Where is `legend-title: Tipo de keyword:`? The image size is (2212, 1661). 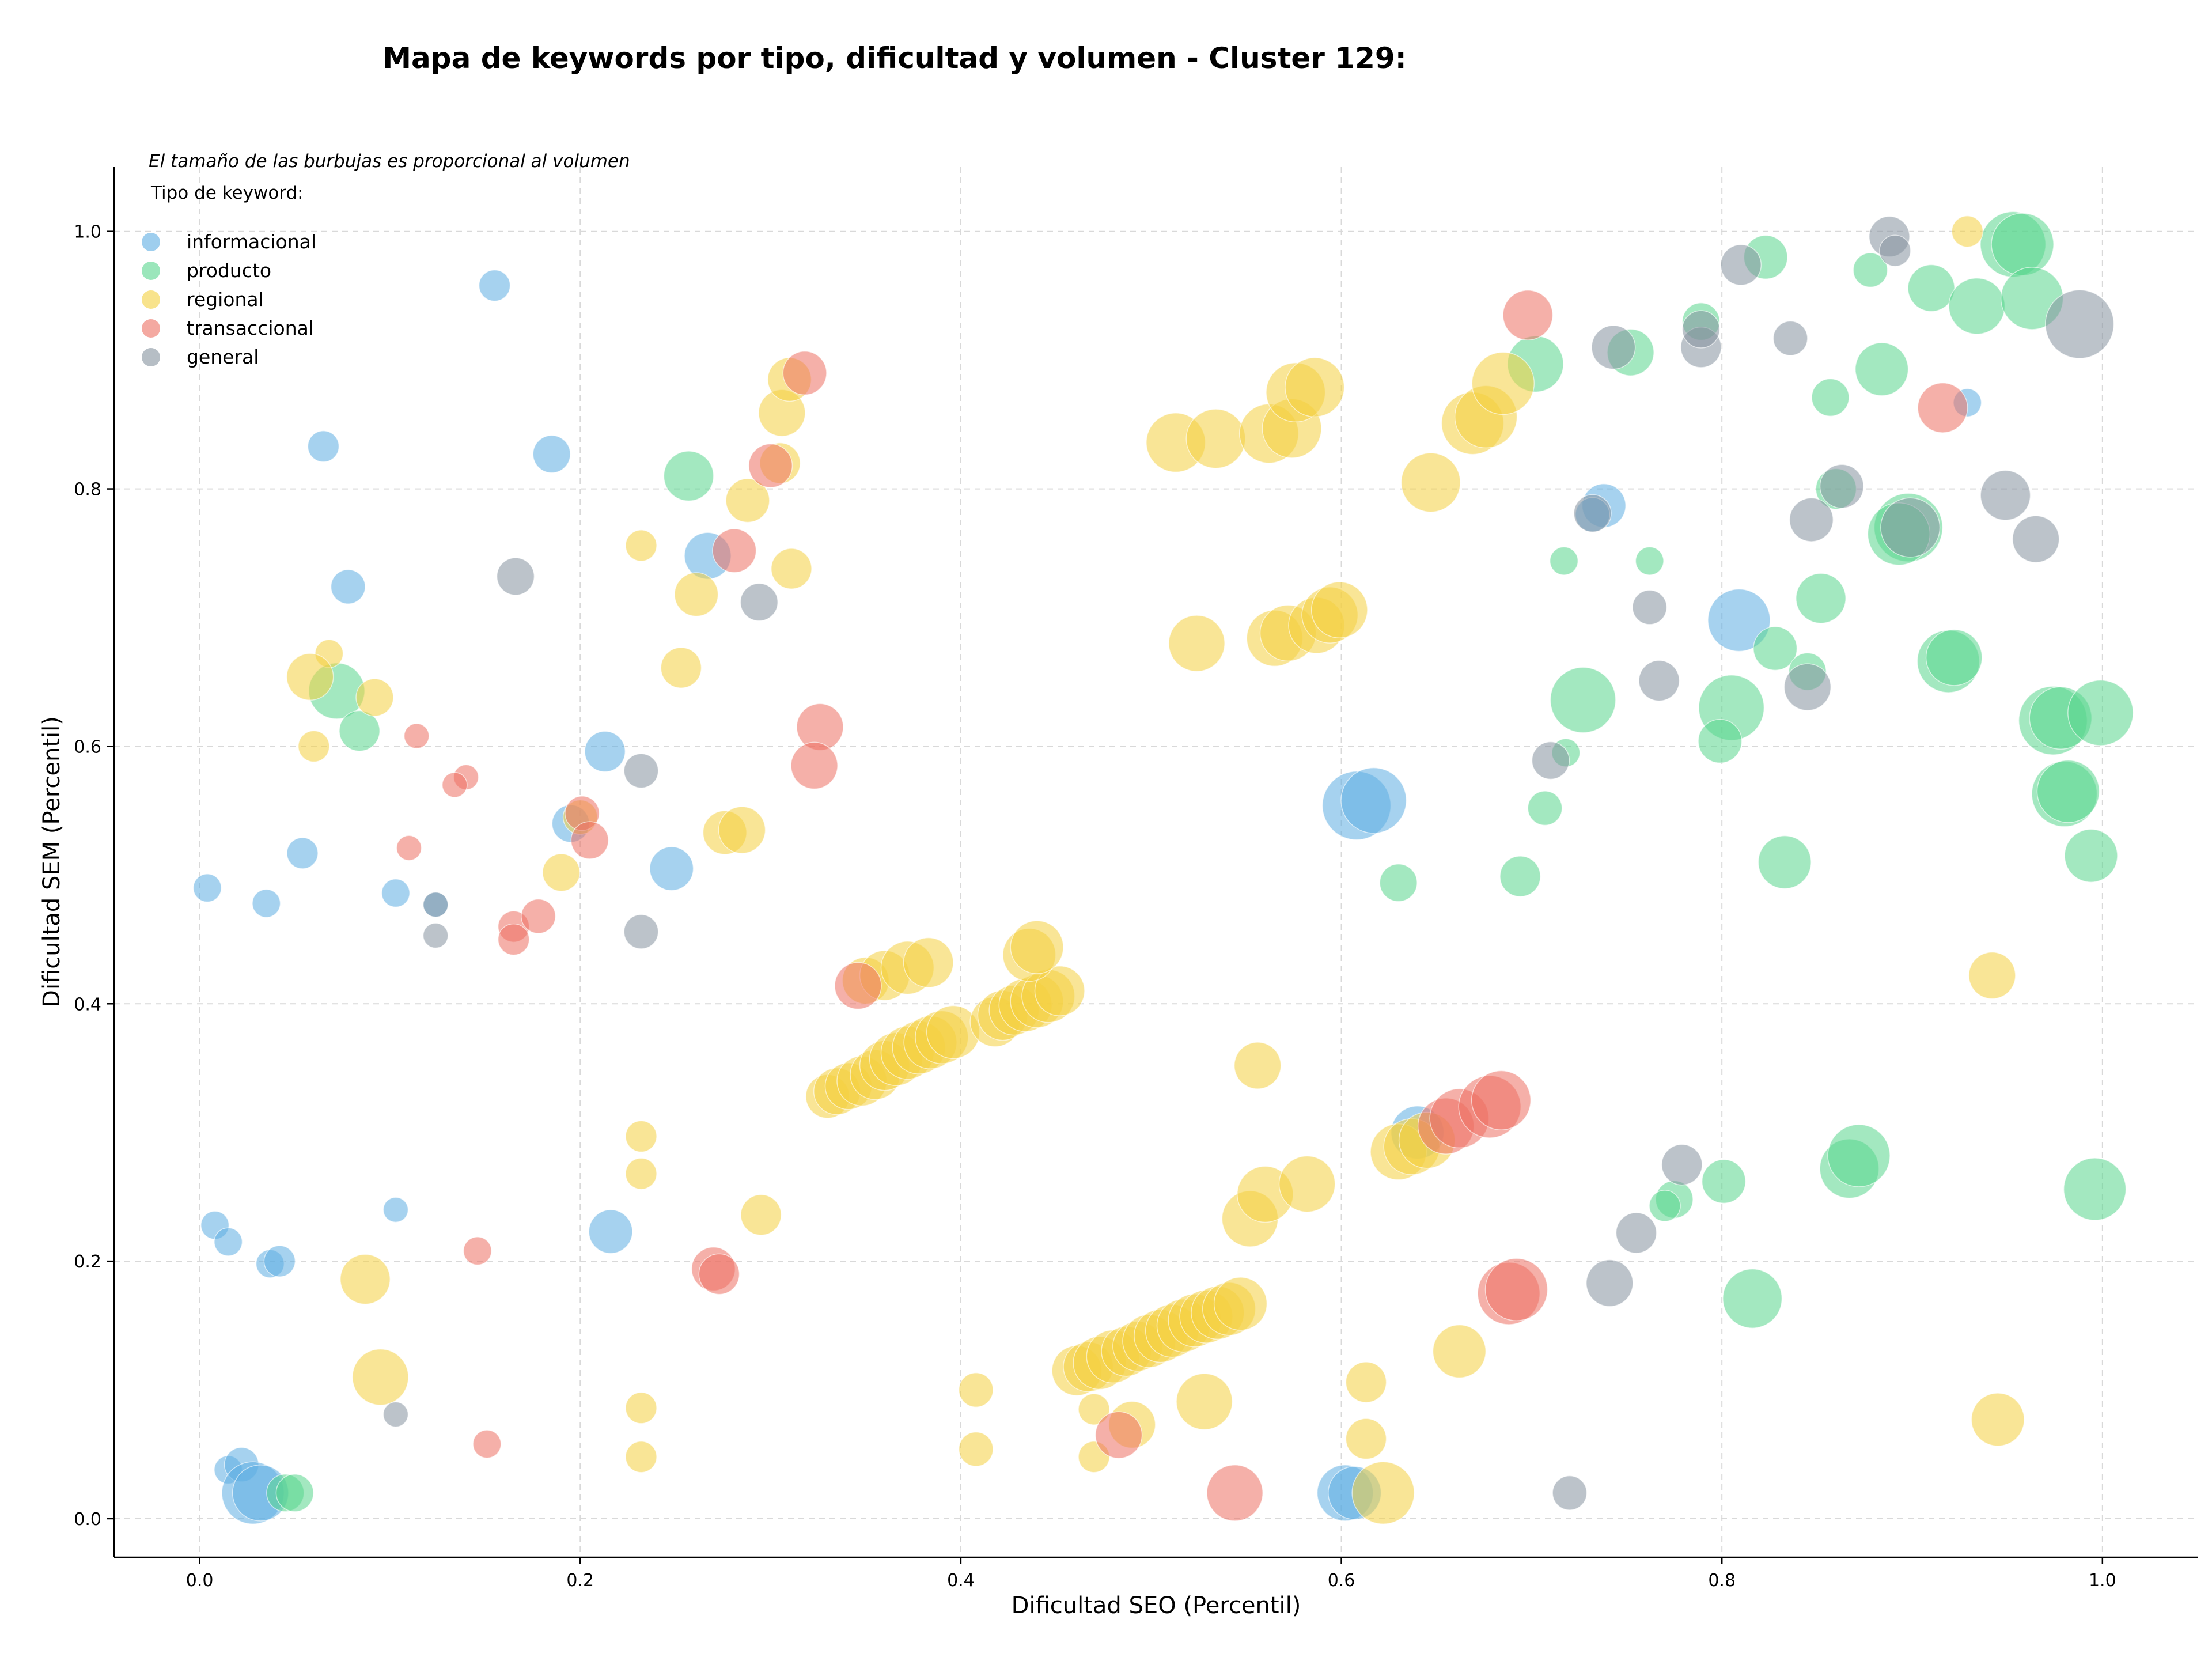
legend-title: Tipo de keyword: is located at coordinates (227, 193).